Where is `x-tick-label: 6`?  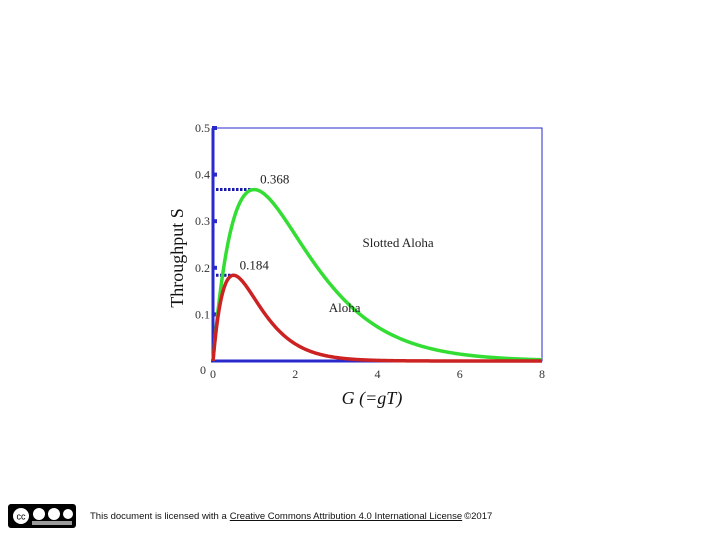
x-tick-label: 6 is located at coordinates (460, 374).